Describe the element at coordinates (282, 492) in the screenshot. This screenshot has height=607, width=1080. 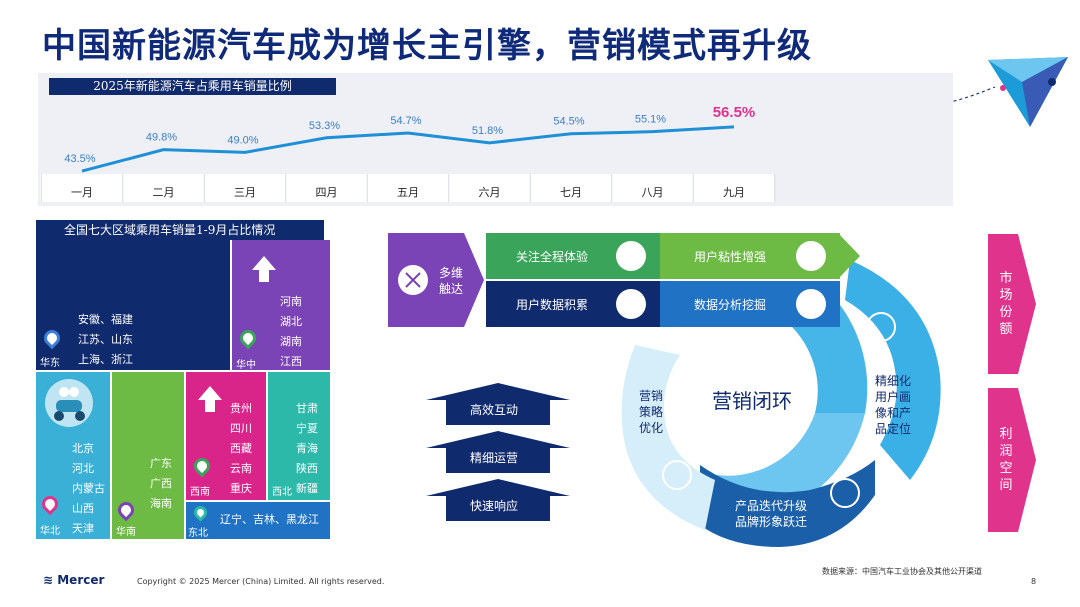
I see `region-name: 西北` at that location.